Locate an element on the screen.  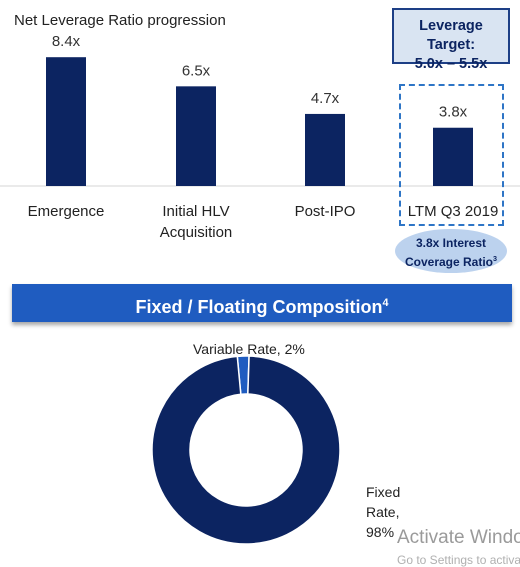
slice-label-variable: Variable Rate, 2% is located at coordinates (249, 349).